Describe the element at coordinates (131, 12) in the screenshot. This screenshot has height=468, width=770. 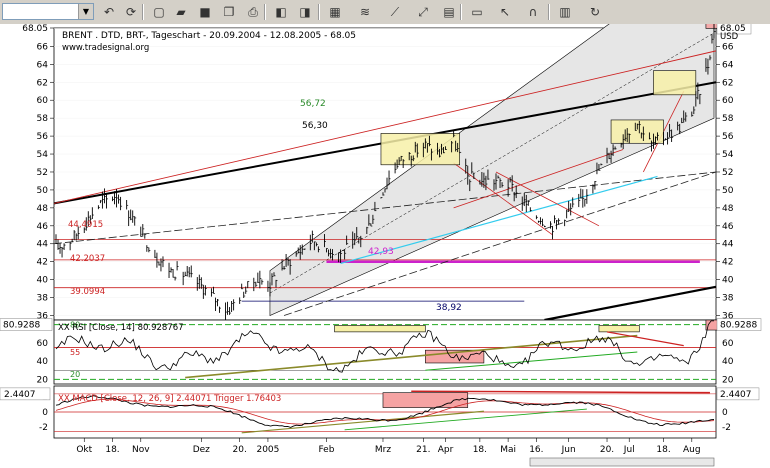
I see `refresh-icon: ⟳` at that location.